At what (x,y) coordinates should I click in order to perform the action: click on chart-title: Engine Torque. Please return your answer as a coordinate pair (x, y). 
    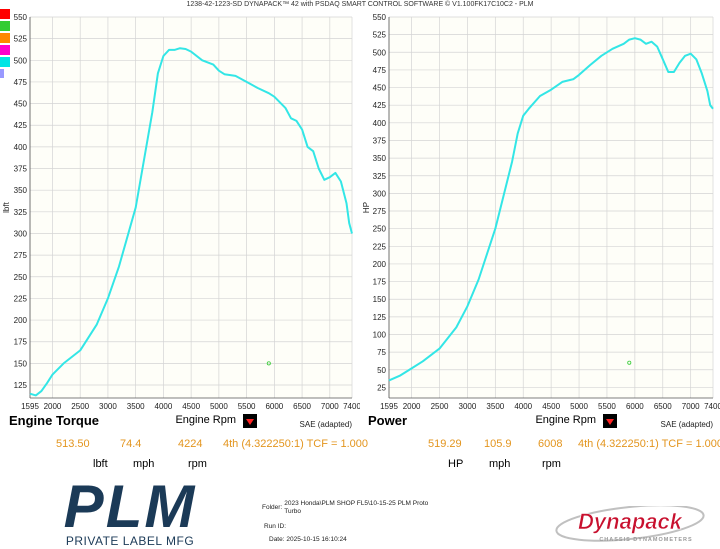
    Looking at the image, I should click on (54, 420).